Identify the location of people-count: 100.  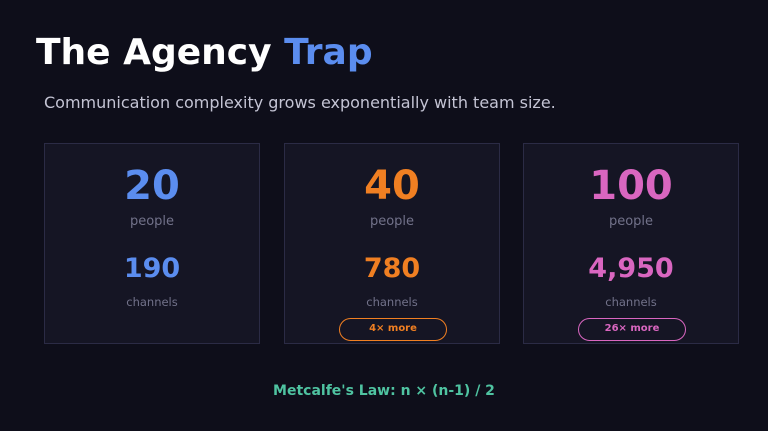
(631, 186).